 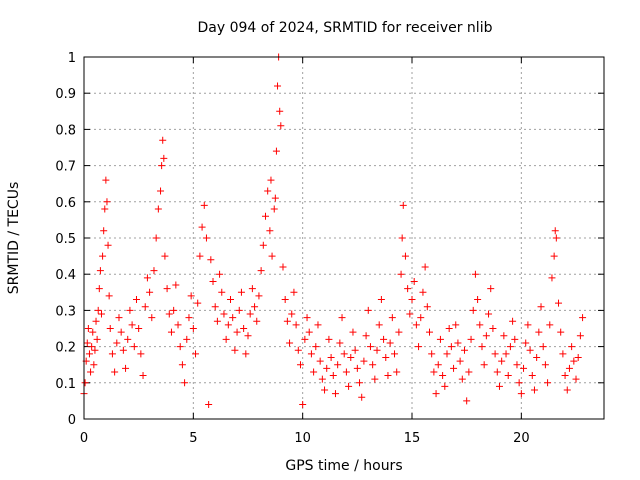 What do you see at coordinates (65, 384) in the screenshot?
I see `y-tick-label: 0.1` at bounding box center [65, 384].